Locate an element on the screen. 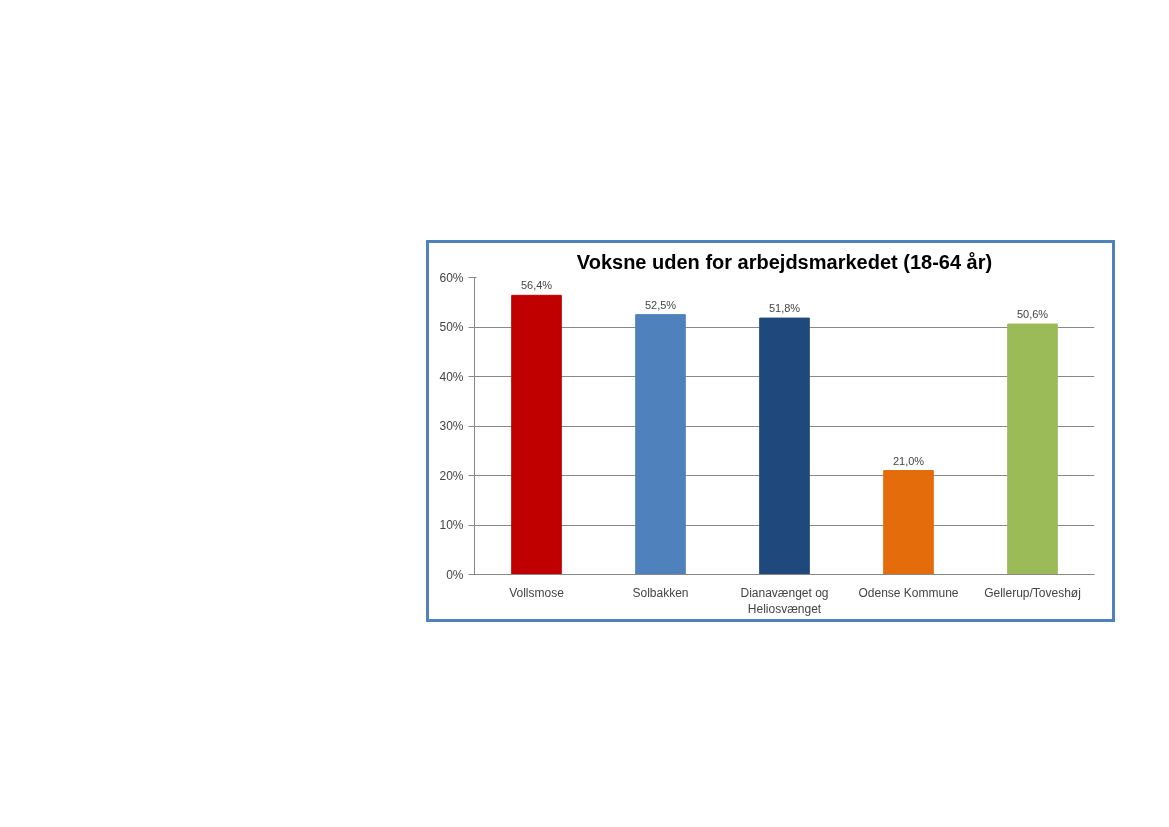  x-tick-label: Gellerup/Toveshøj is located at coordinates (1032, 592).